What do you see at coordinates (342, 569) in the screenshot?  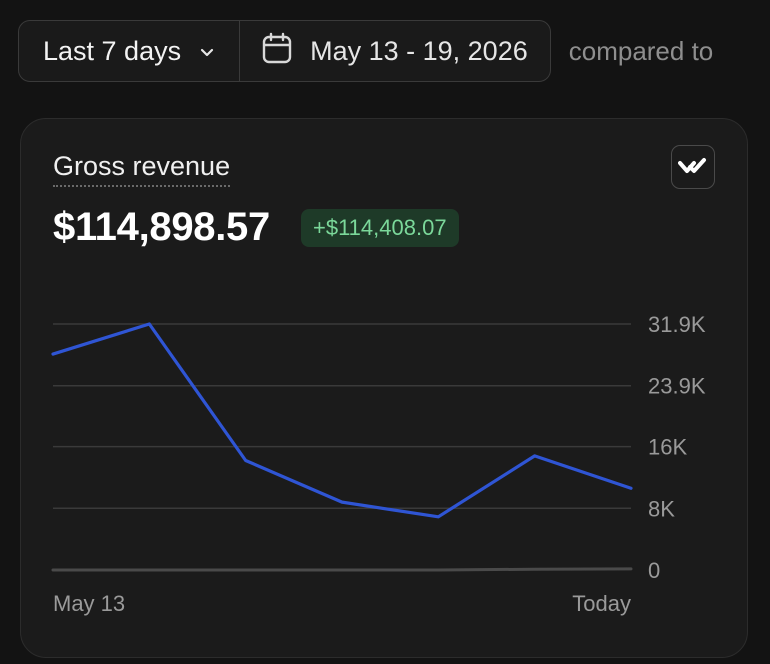 I see `series-line-previous` at bounding box center [342, 569].